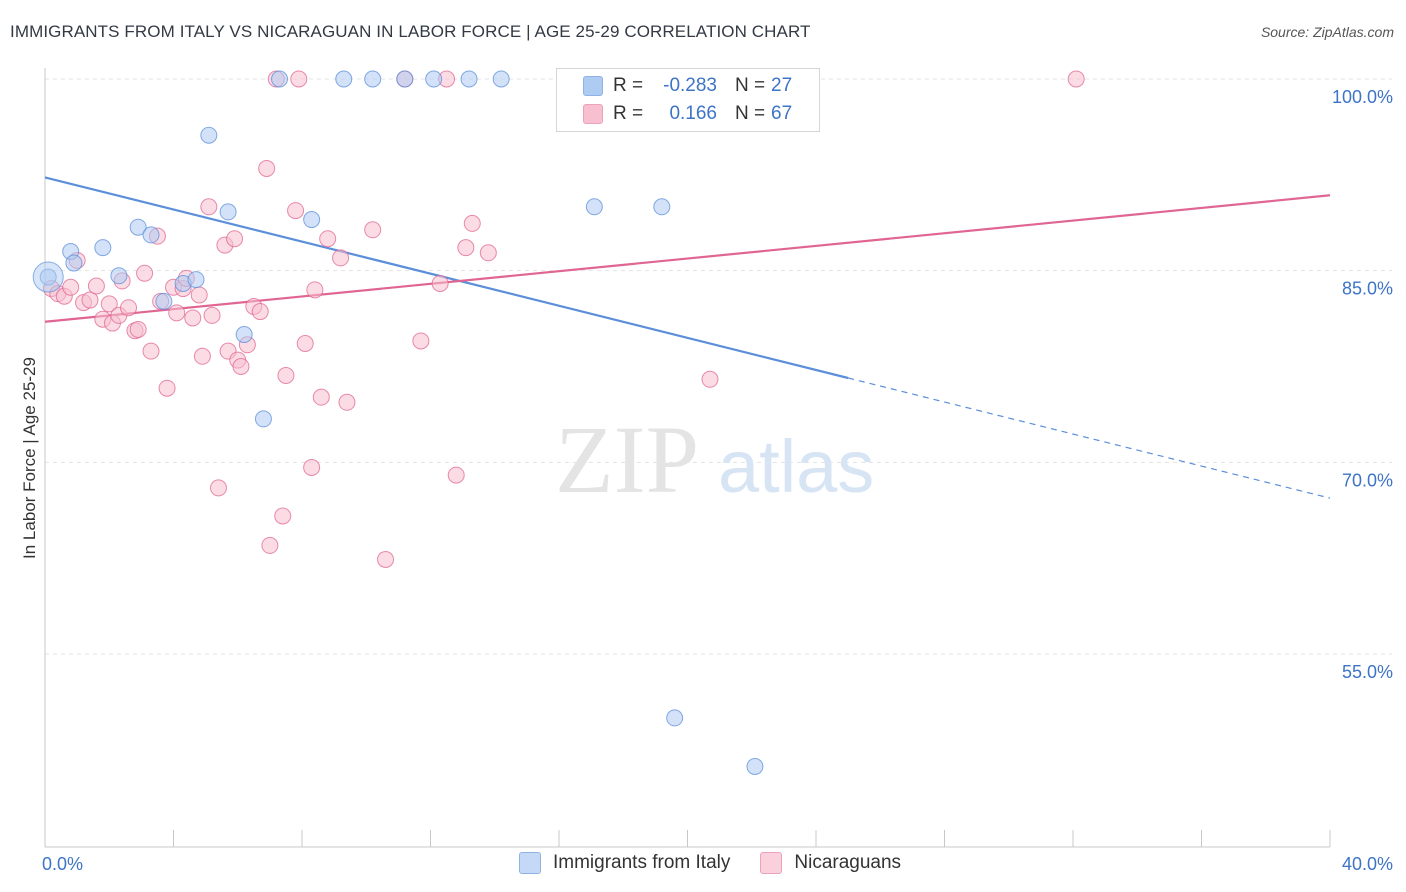 The height and width of the screenshot is (892, 1406). Describe the element at coordinates (714, 459) in the screenshot. I see `watermark: ZIP atlas` at that location.